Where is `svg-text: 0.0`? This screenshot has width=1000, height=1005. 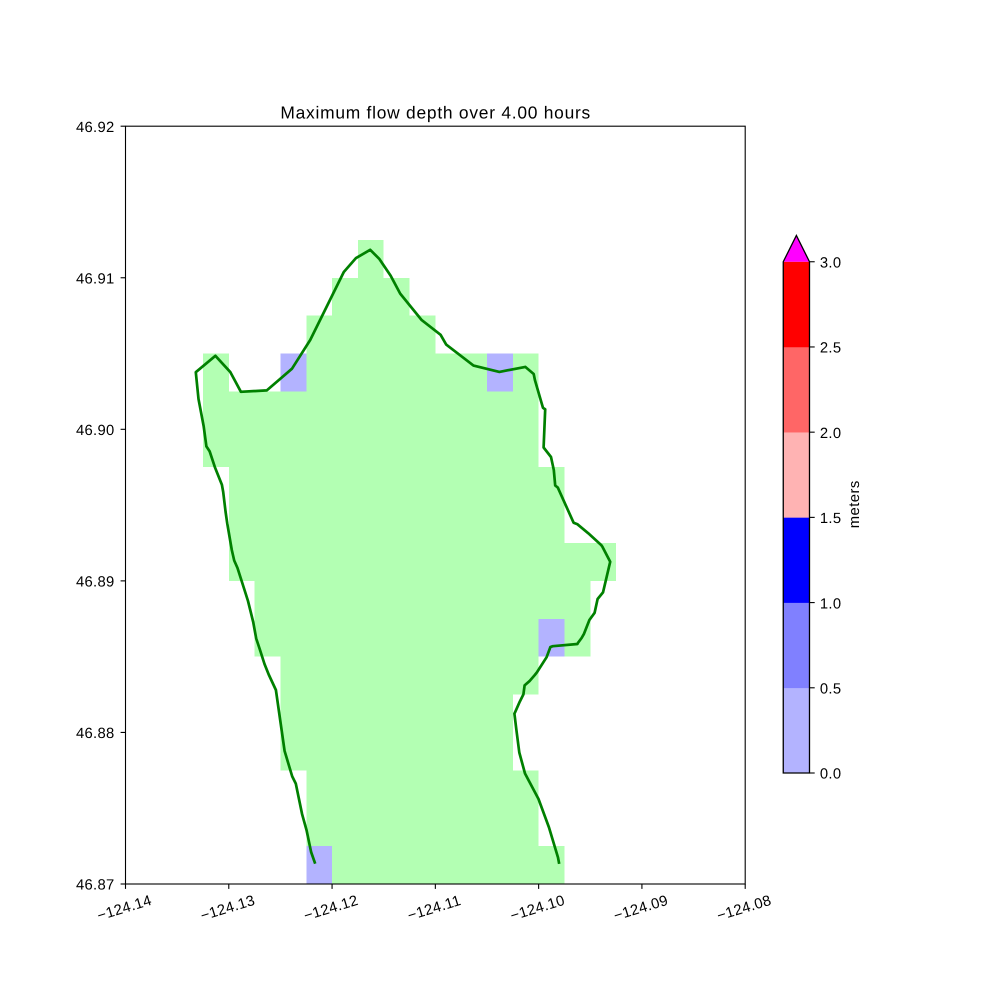 svg-text: 0.0 is located at coordinates (830, 775).